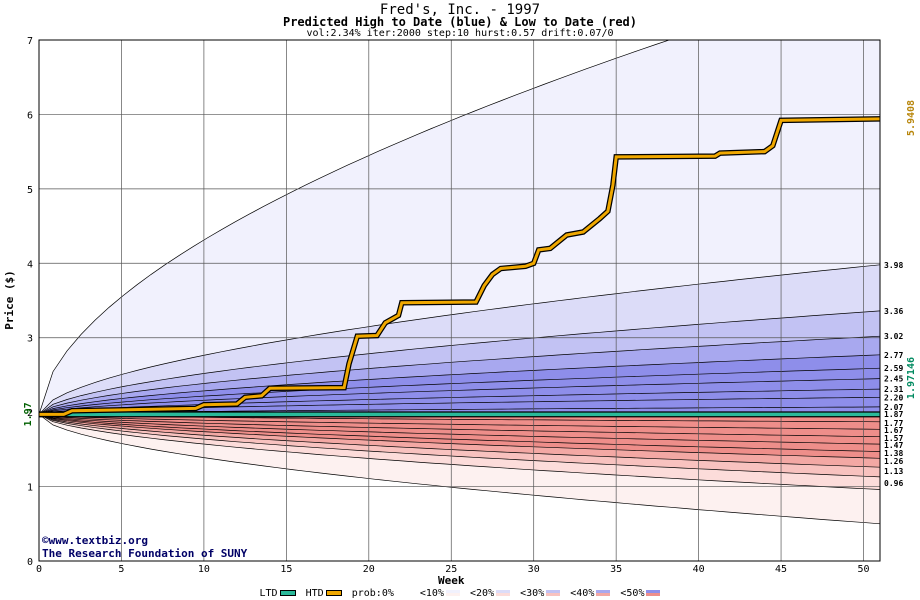  What do you see at coordinates (616, 569) in the screenshot?
I see `x-tick-label: 35` at bounding box center [616, 569].